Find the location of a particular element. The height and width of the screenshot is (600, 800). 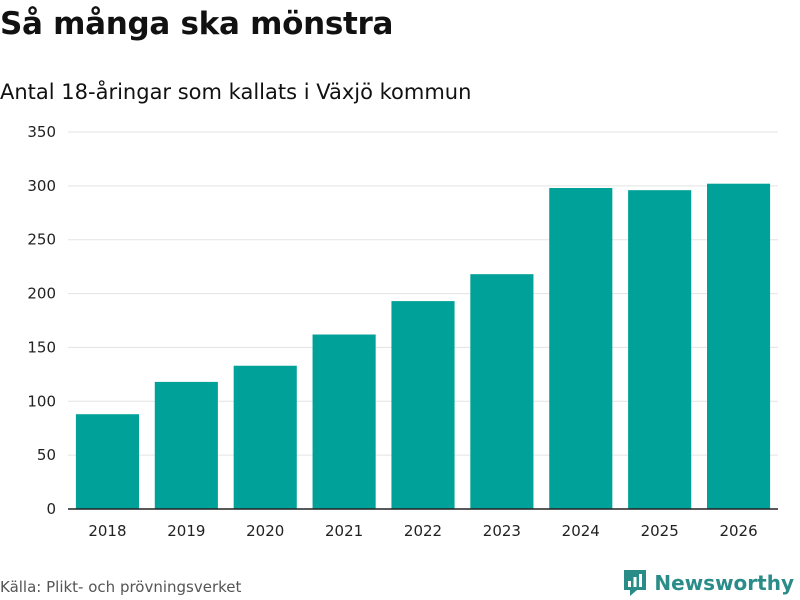

x-tick-label: 2023 is located at coordinates (502, 531).